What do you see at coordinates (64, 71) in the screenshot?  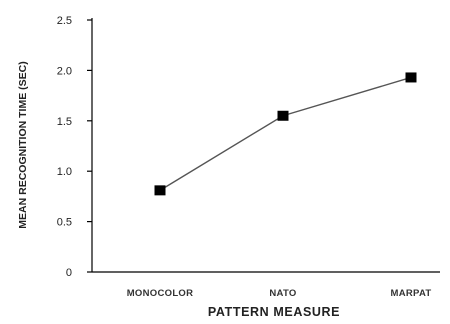 I see `y-tick-label: 2.0` at bounding box center [64, 71].